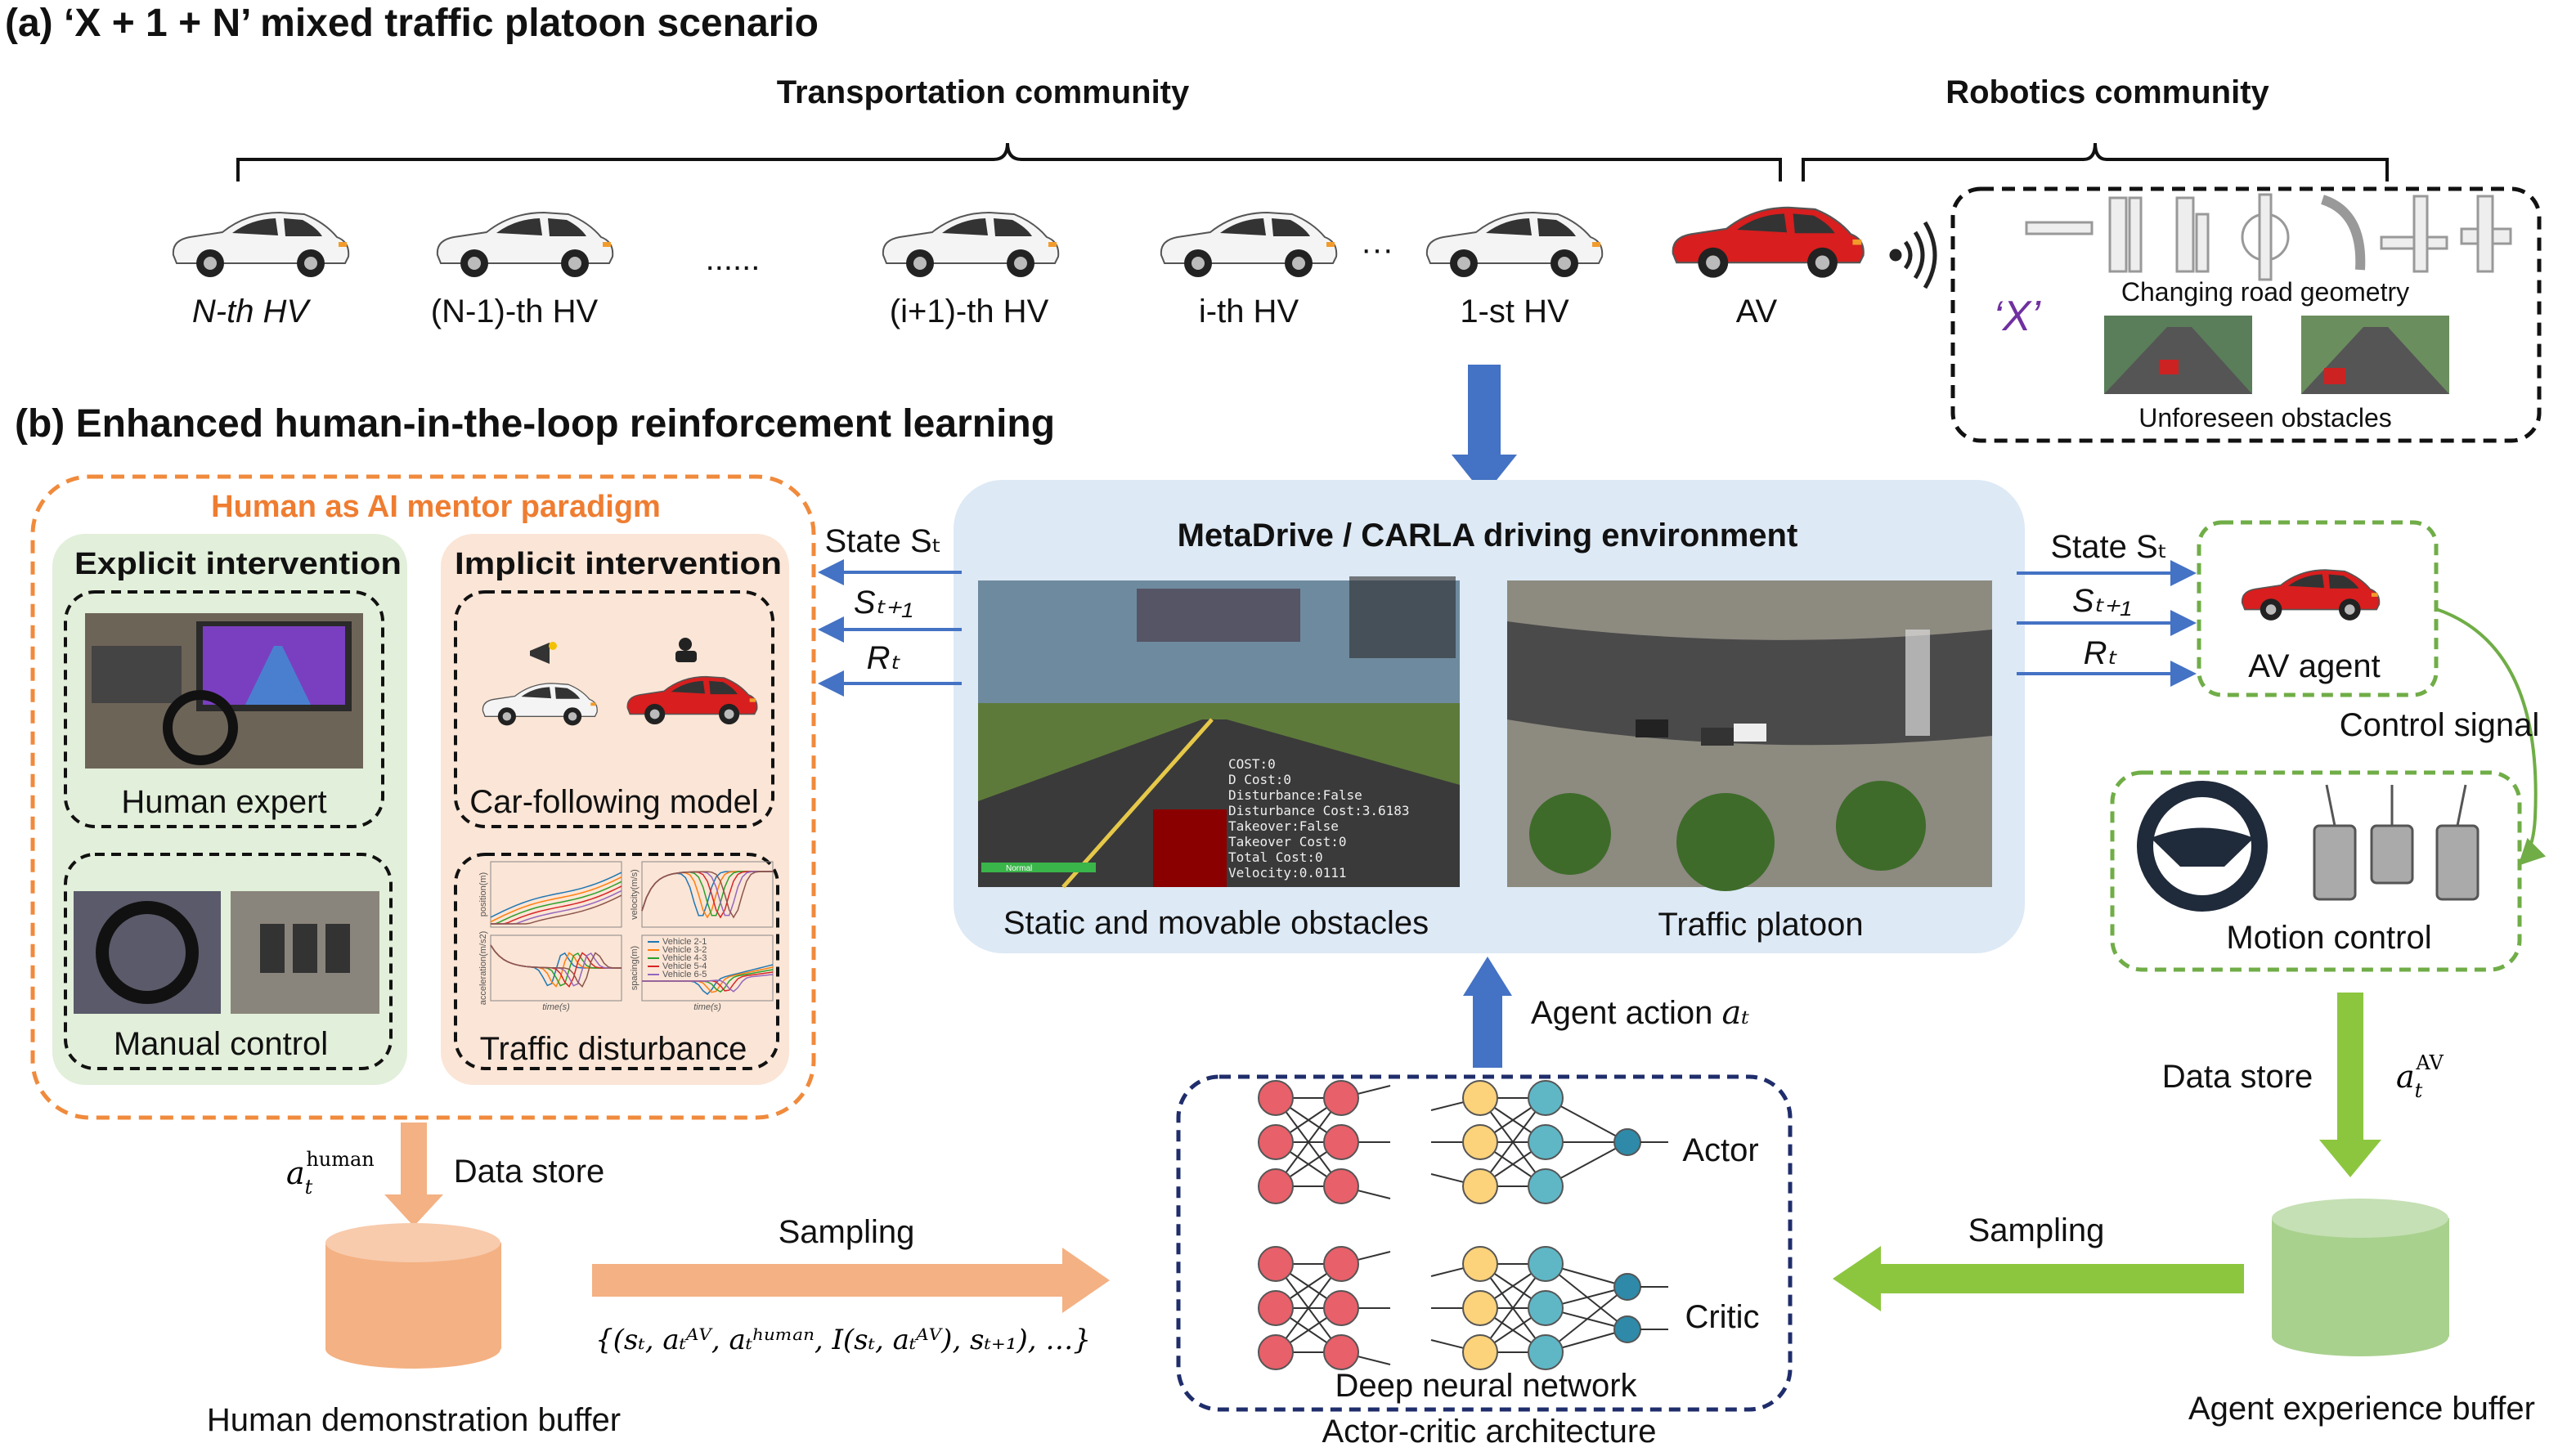 This screenshot has width=2576, height=1452. I want to click on driver-icon, so click(686, 650).